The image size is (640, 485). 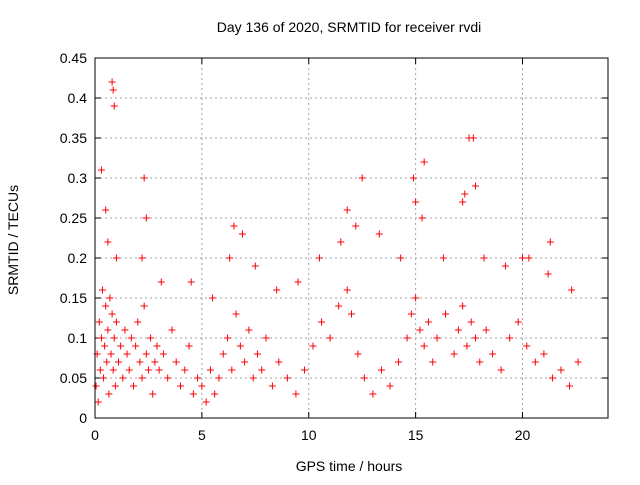 I want to click on y-tick-label: 0.45, so click(x=73, y=58).